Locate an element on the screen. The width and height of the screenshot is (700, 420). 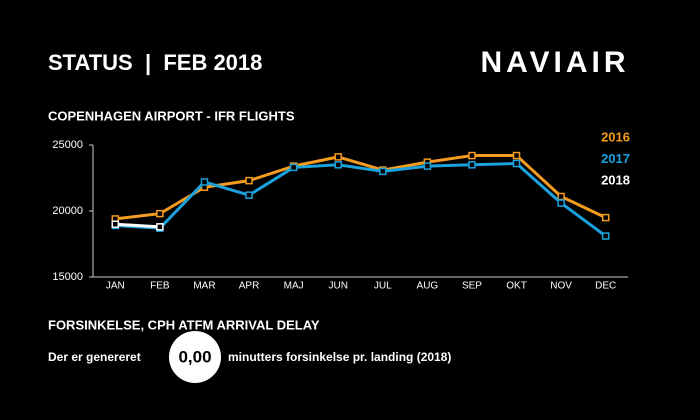
x-tick-label: DEC is located at coordinates (605, 286).